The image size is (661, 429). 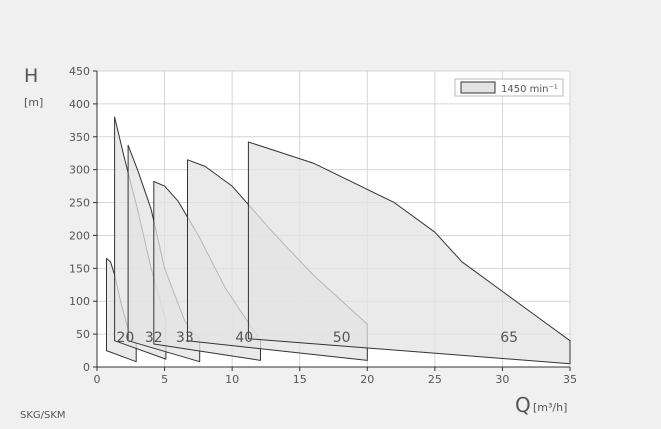 What do you see at coordinates (570, 379) in the screenshot?
I see `x-tick-label: 35` at bounding box center [570, 379].